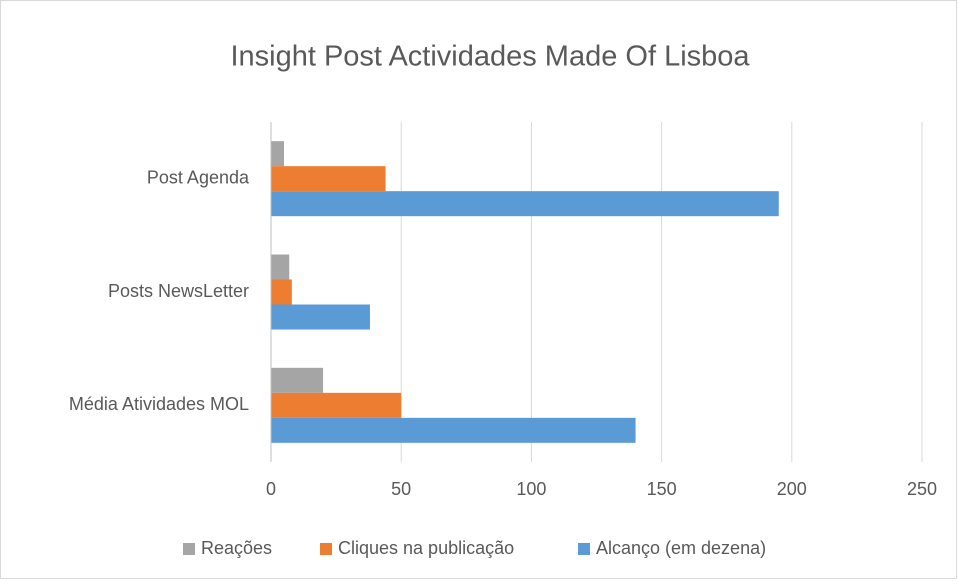 This screenshot has height=585, width=958. Describe the element at coordinates (236, 548) in the screenshot. I see `legend-label: Reações` at that location.